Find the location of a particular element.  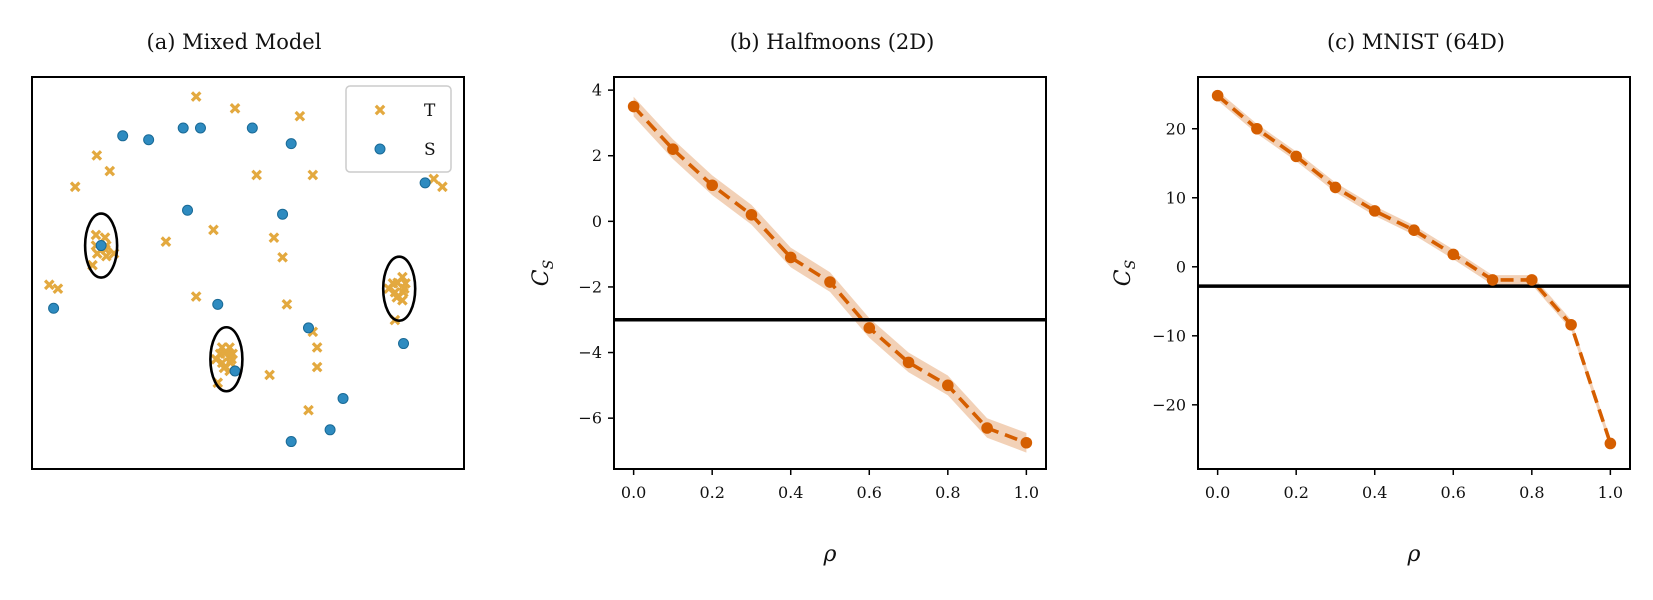

panel-b-title: (b) Halfmoons (2D) is located at coordinates (832, 42).